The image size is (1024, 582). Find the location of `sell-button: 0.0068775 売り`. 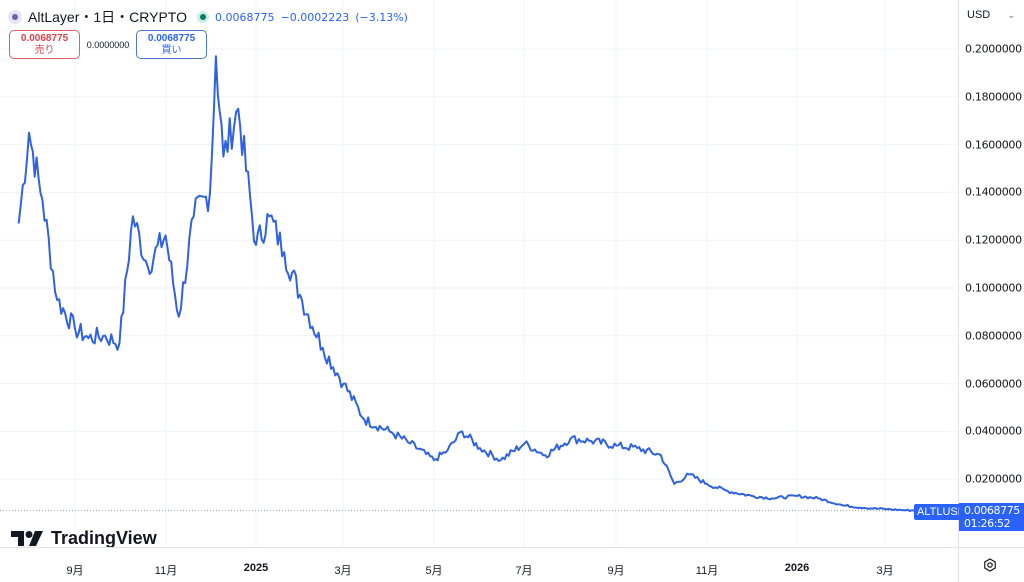

sell-button: 0.0068775 売り is located at coordinates (44, 44).